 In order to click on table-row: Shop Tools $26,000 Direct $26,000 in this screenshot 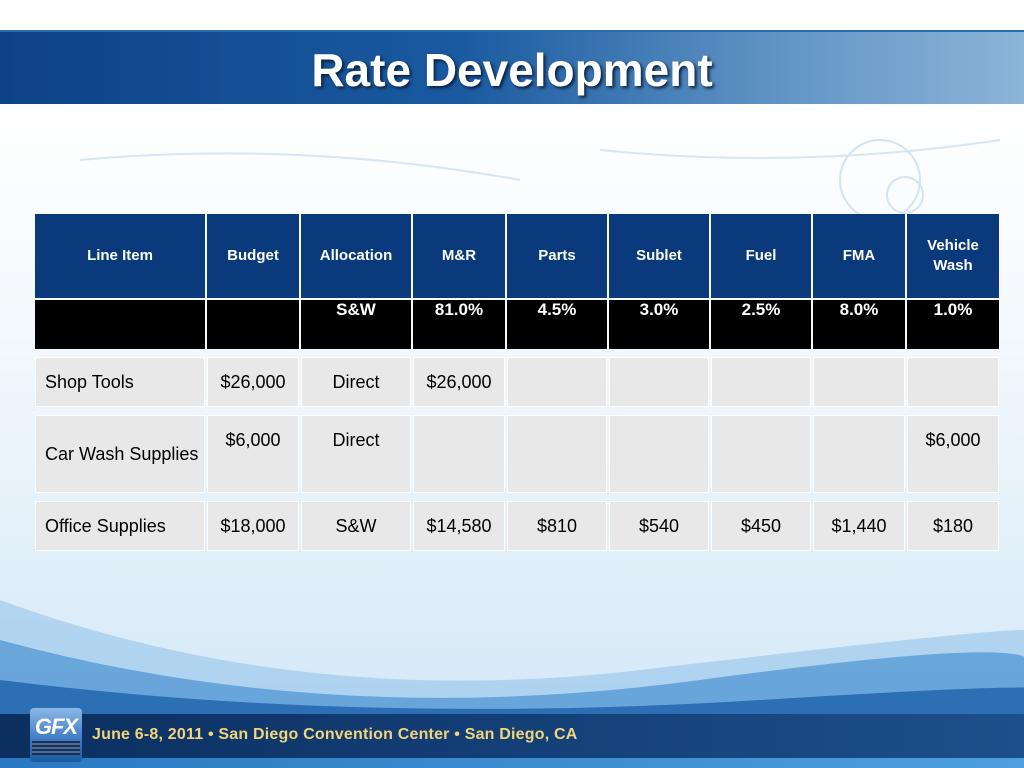, I will do `click(517, 382)`.